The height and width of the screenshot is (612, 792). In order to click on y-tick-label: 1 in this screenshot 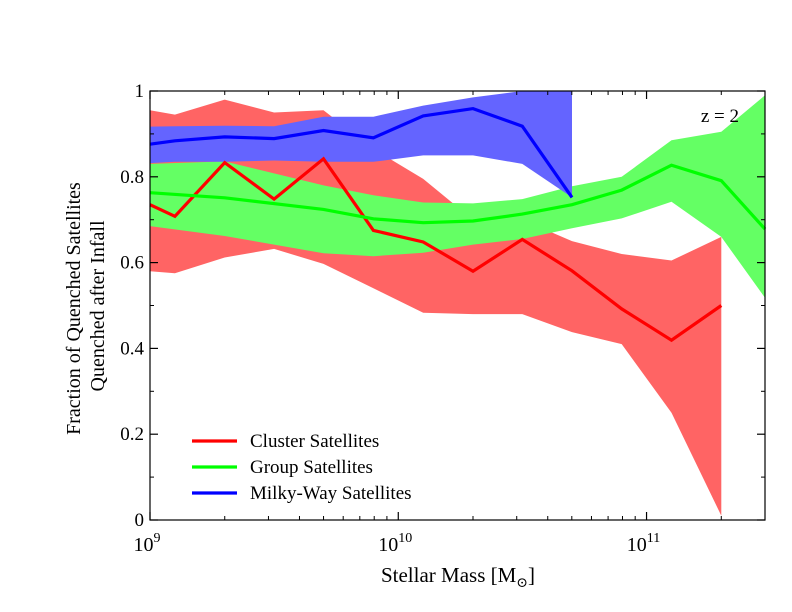, I will do `click(140, 91)`.